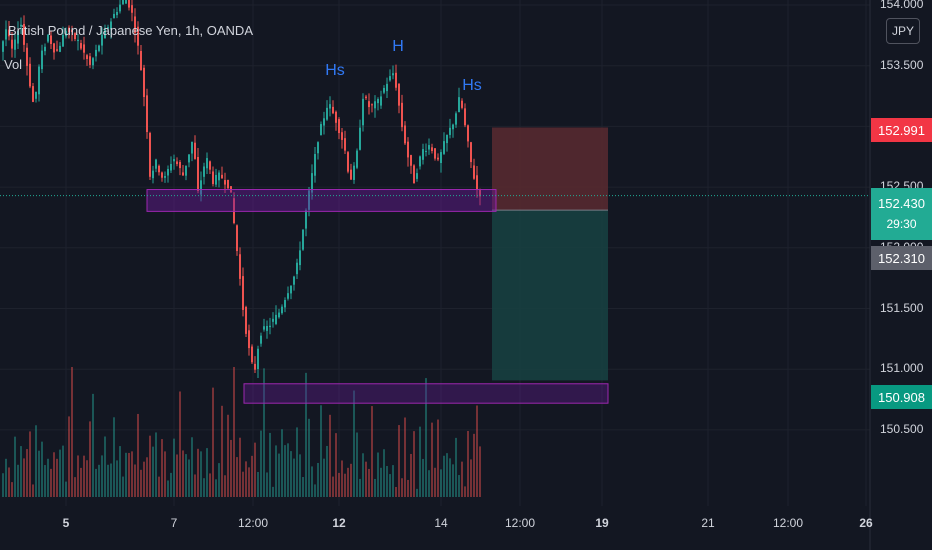 This screenshot has height=550, width=932. What do you see at coordinates (130, 30) in the screenshot?
I see `symbol-title: British Pound / Japanese Yen, 1h, OANDA` at bounding box center [130, 30].